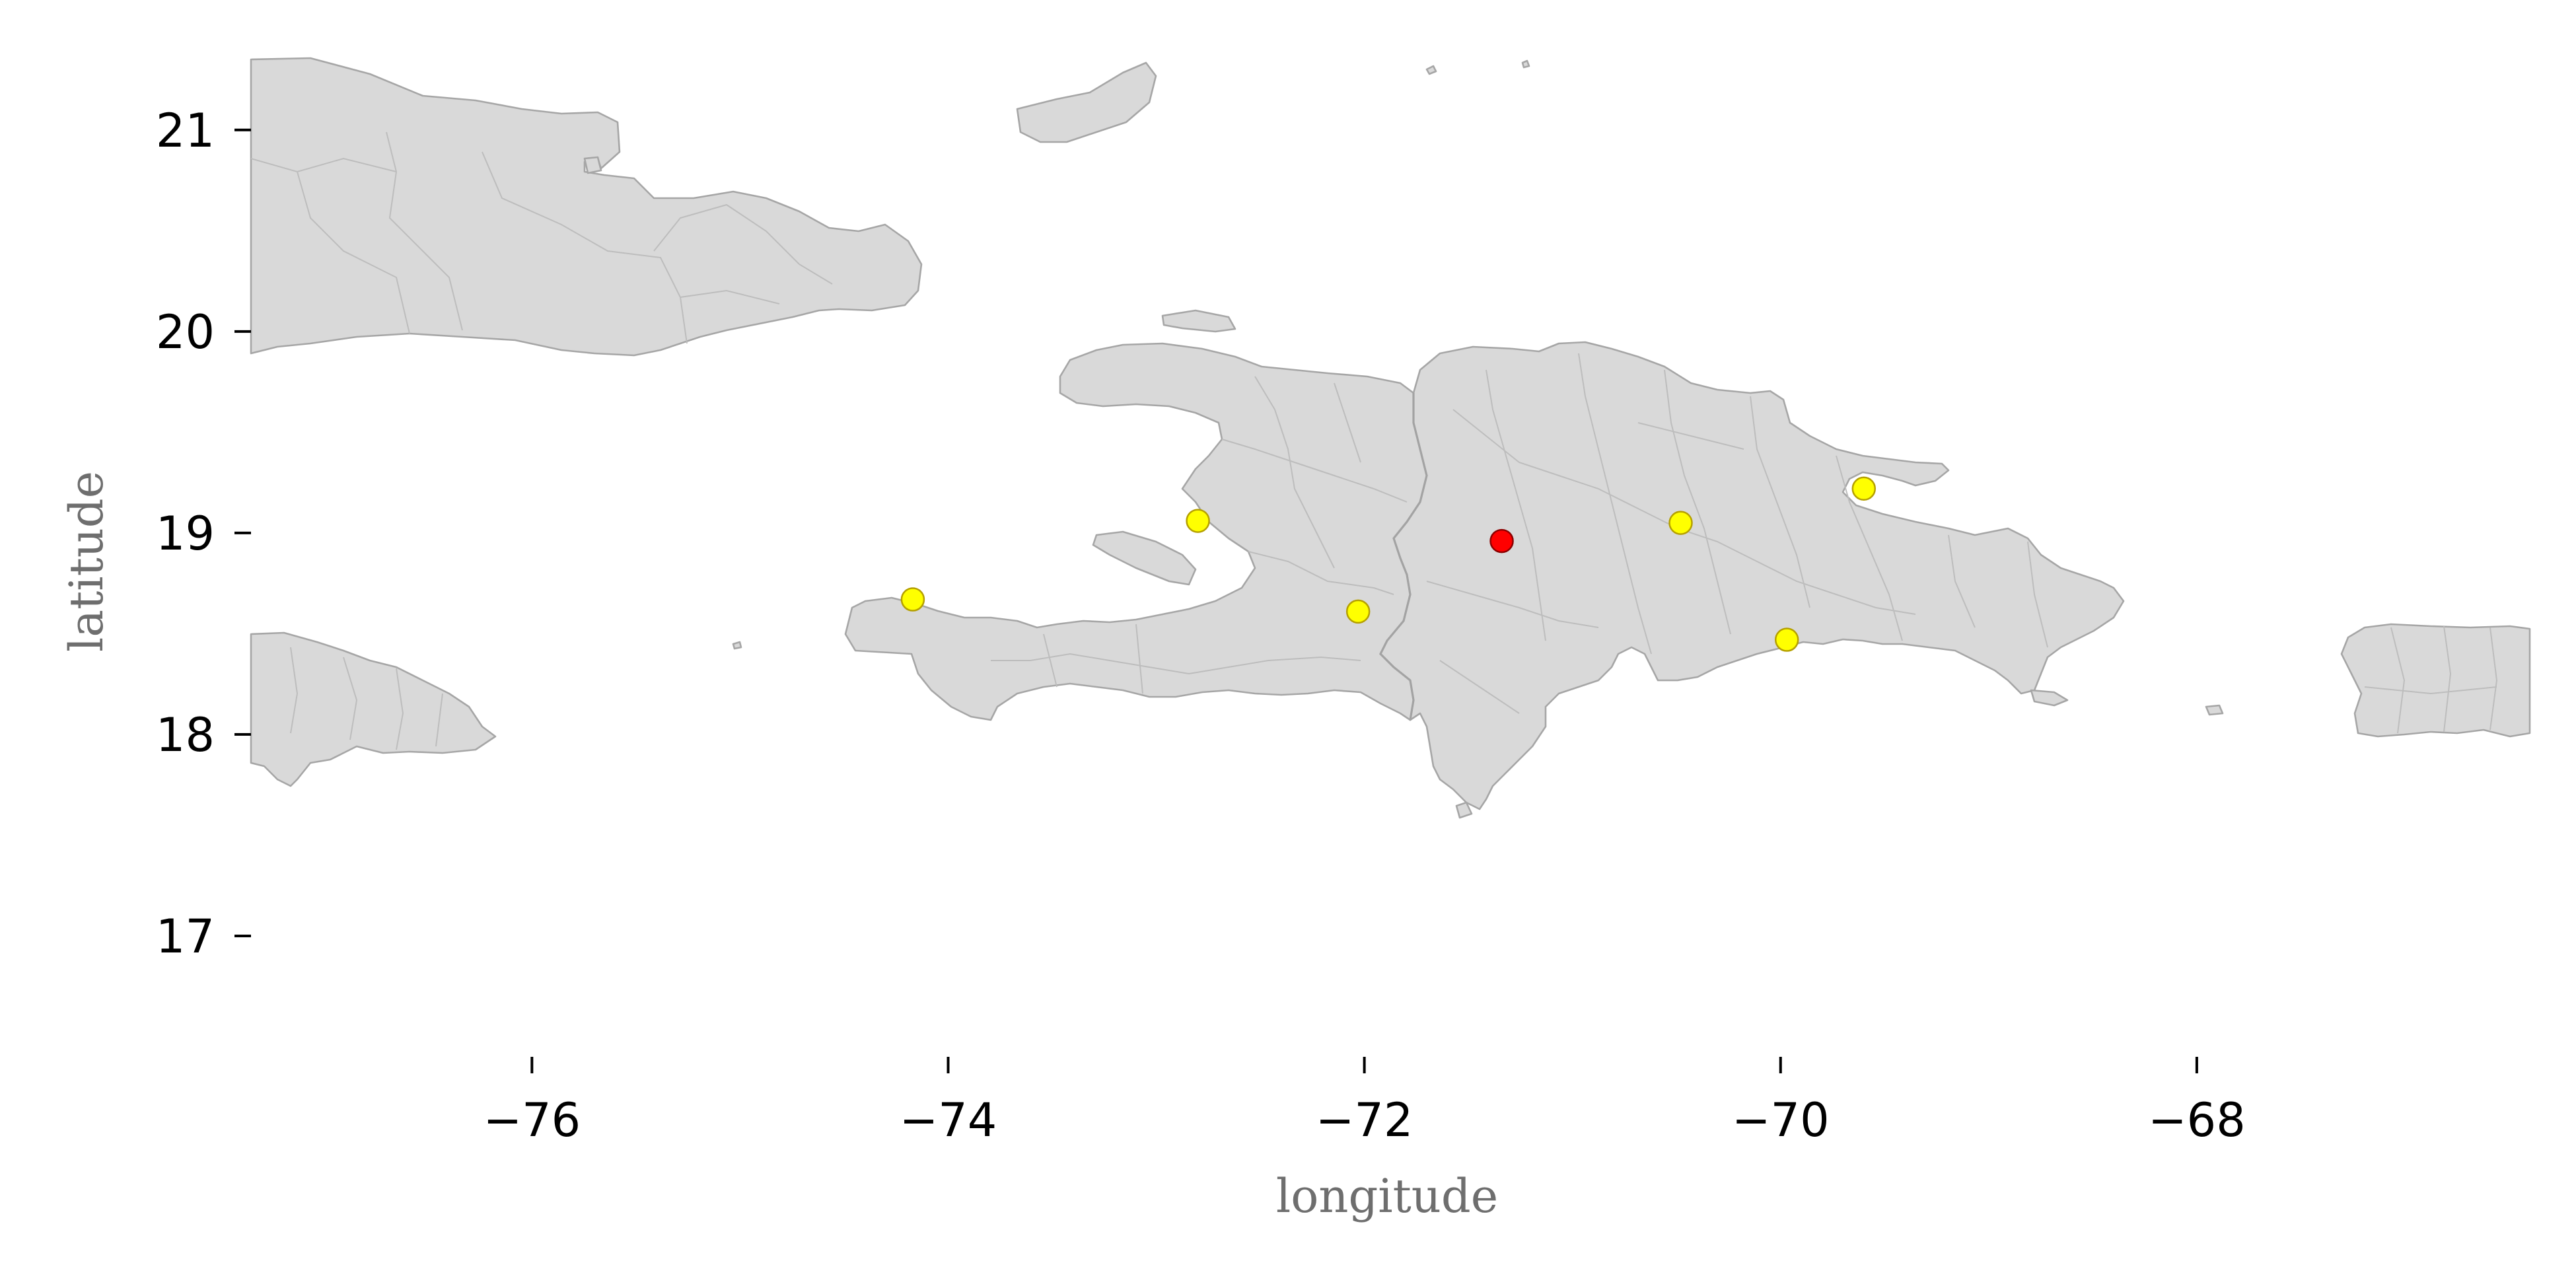 This screenshot has width=2576, height=1288. Describe the element at coordinates (1464, 810) in the screenshot. I see `beata-island` at that location.